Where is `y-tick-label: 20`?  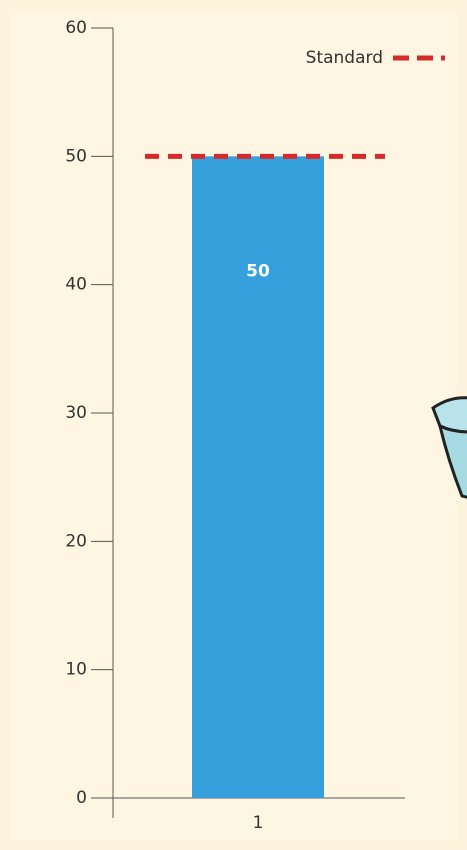 y-tick-label: 20 is located at coordinates (76, 541).